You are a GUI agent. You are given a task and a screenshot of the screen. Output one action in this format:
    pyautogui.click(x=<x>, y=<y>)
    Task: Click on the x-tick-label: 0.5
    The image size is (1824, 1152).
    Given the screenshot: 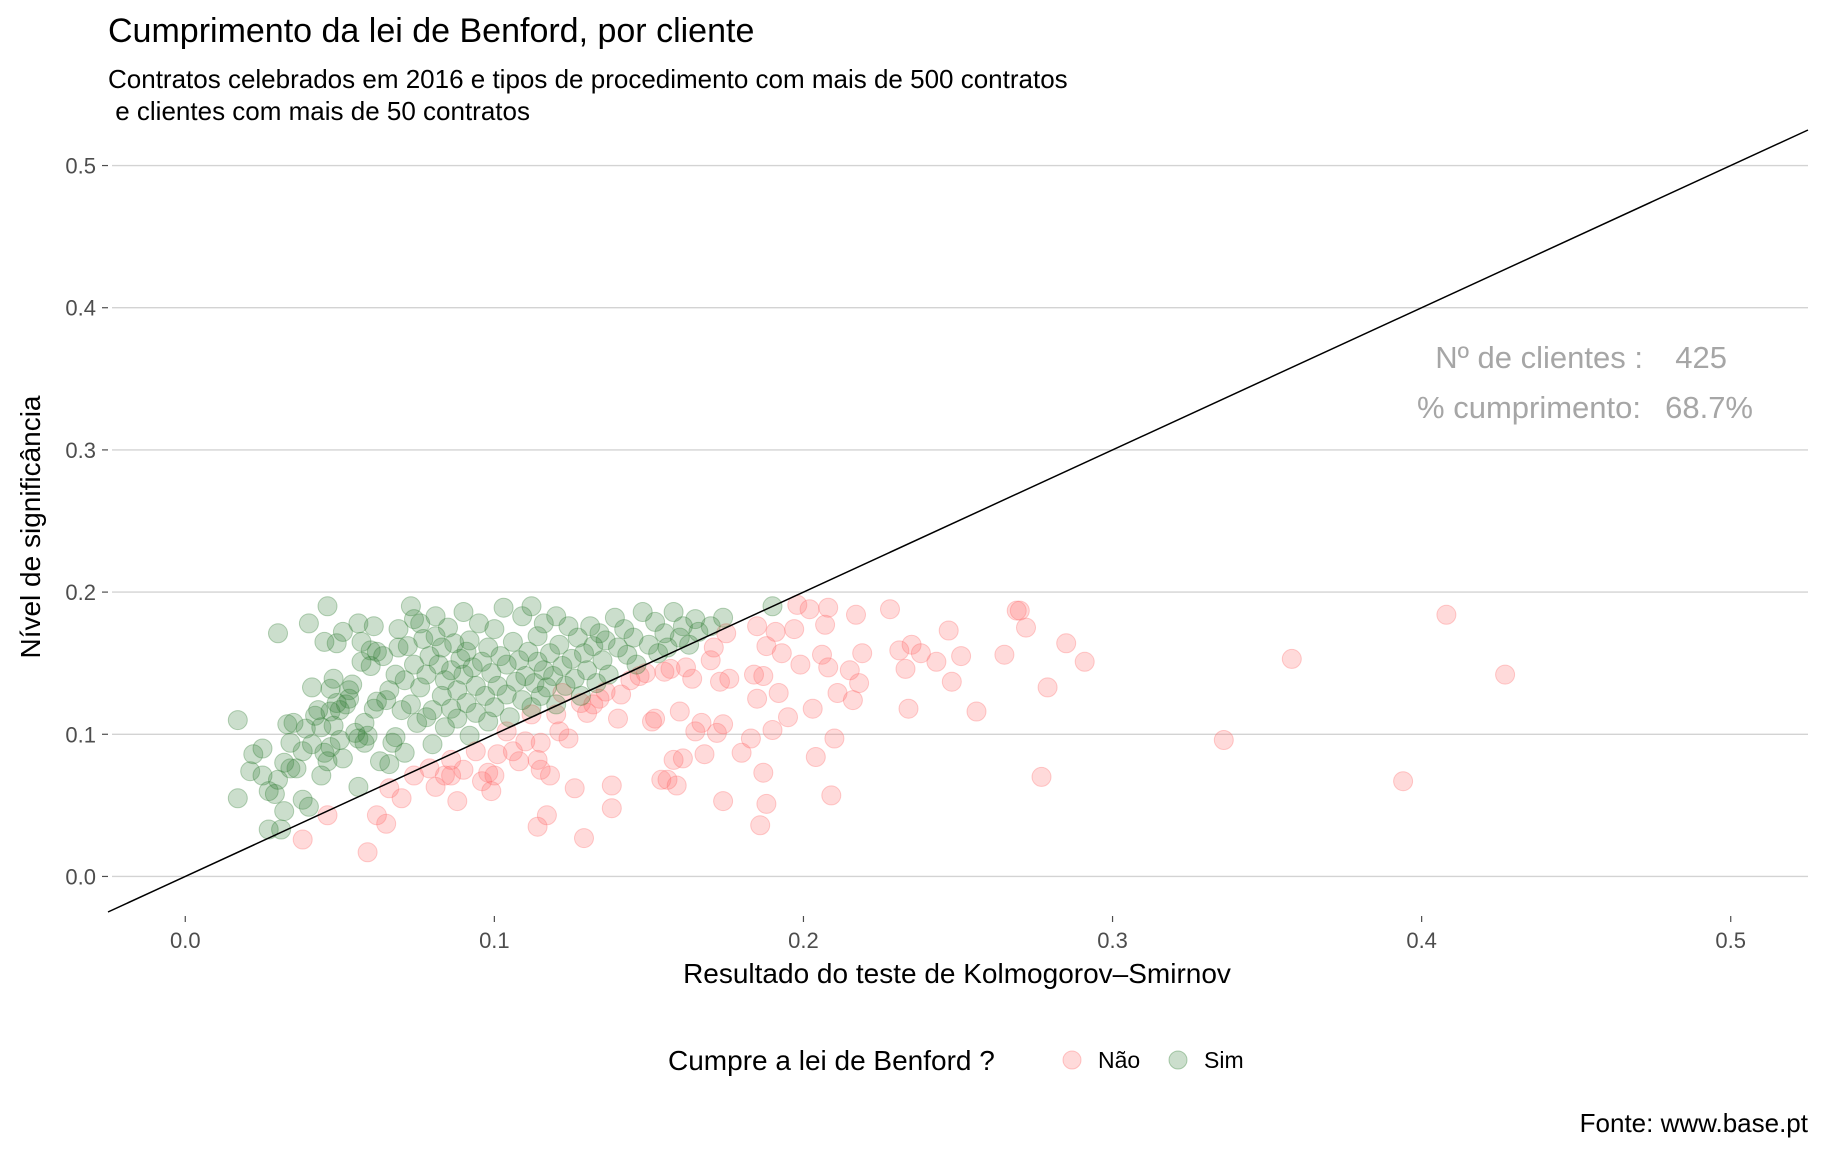 What is the action you would take?
    pyautogui.click(x=1730, y=940)
    